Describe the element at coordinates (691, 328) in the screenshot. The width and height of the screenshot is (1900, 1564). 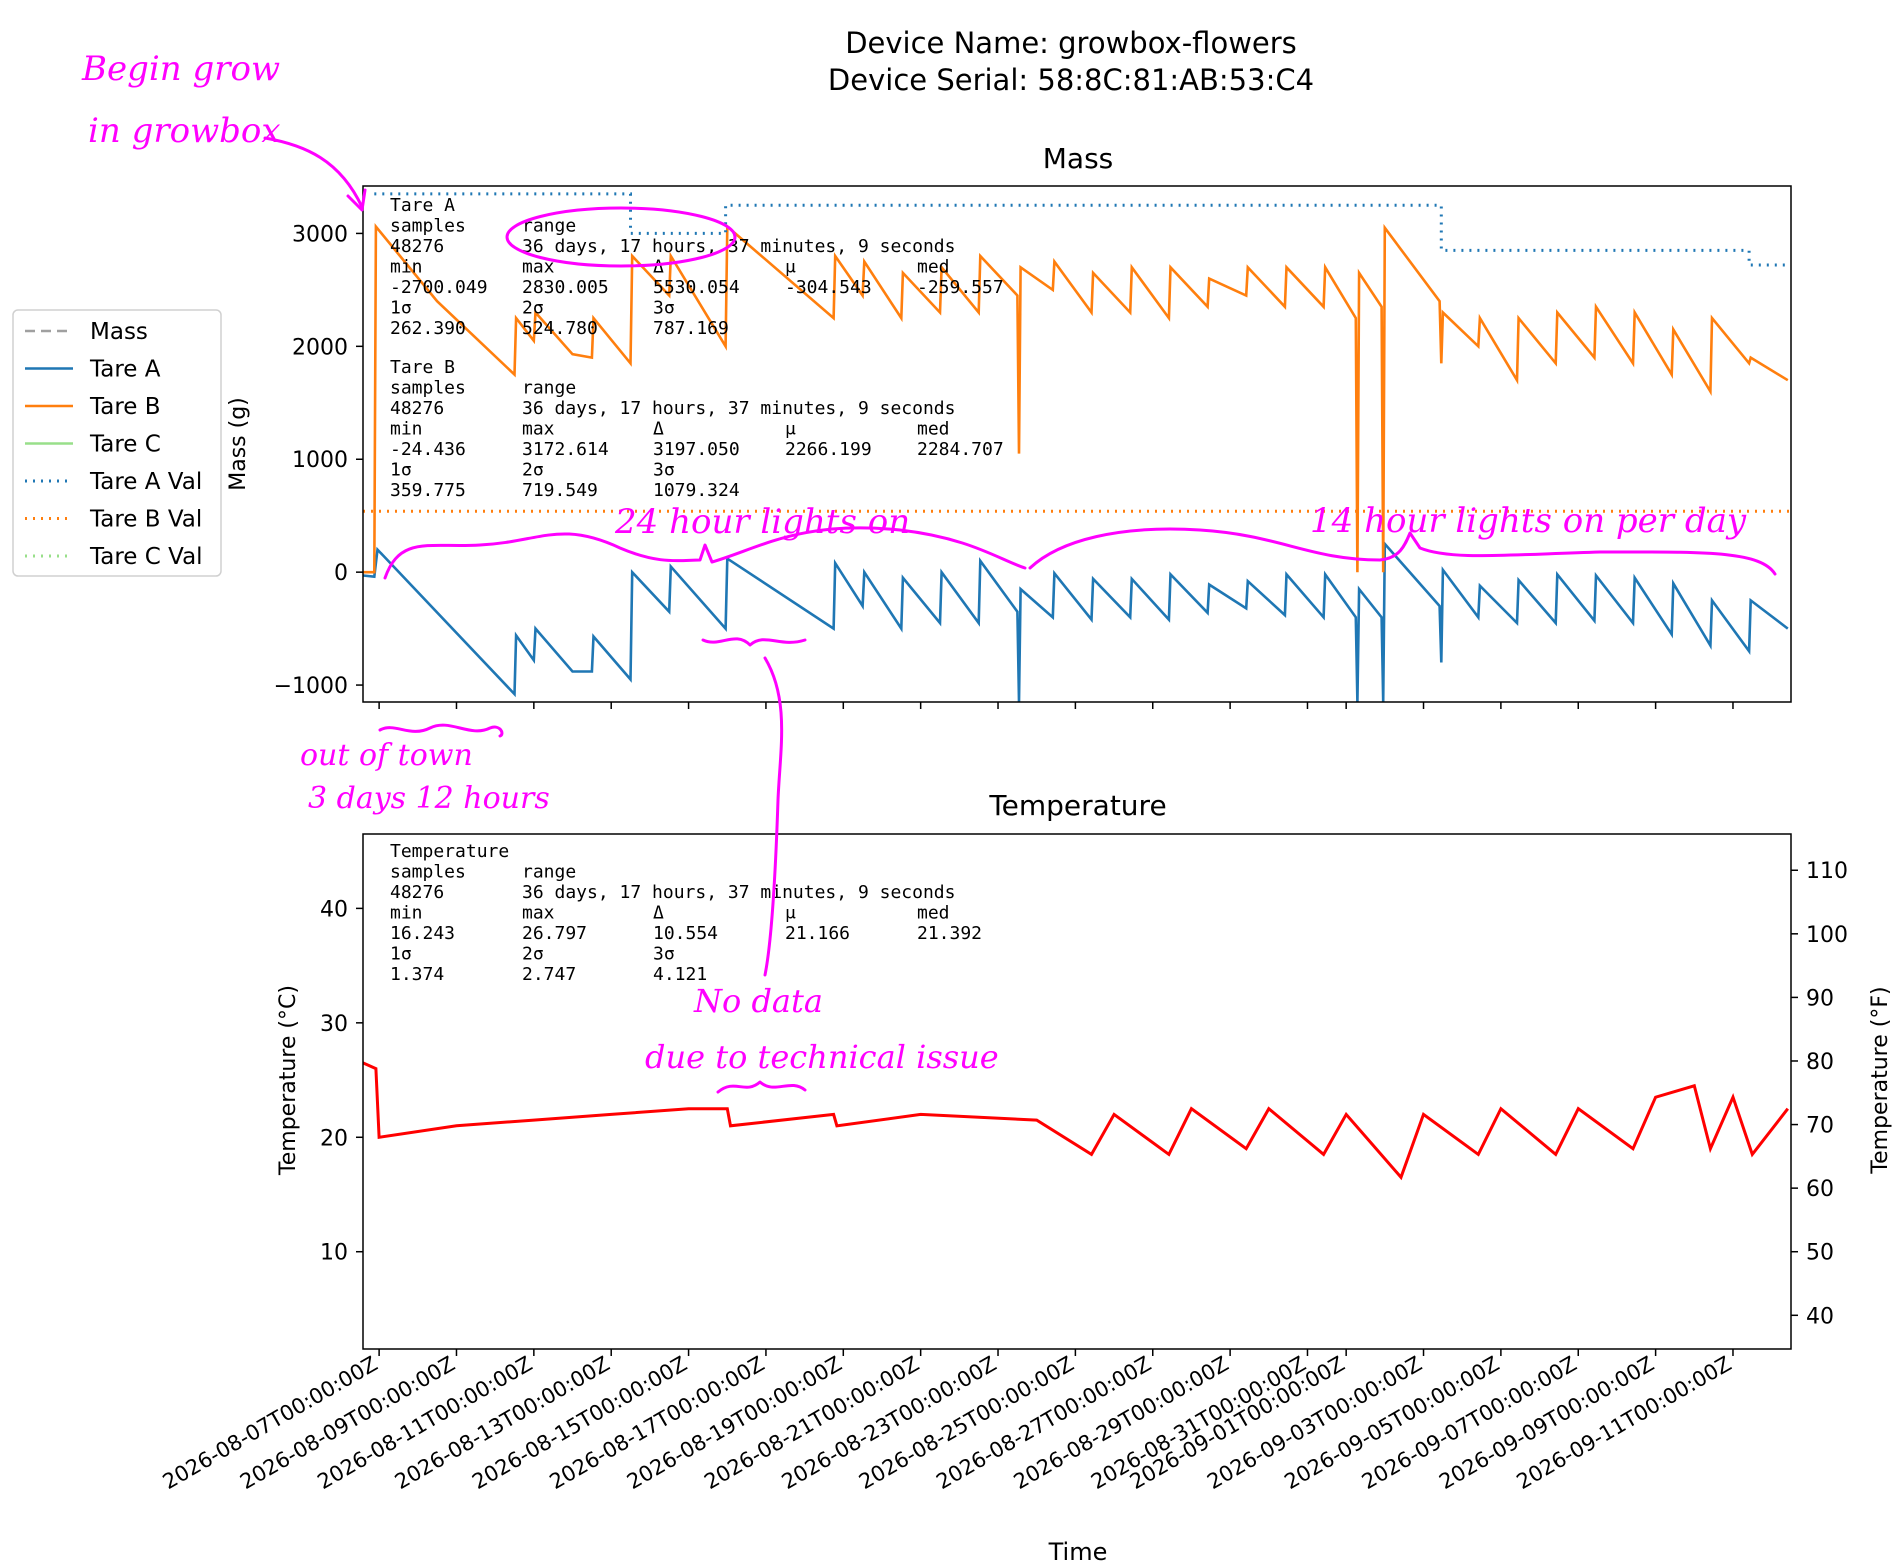
I see `stats-cell: 787.169` at that location.